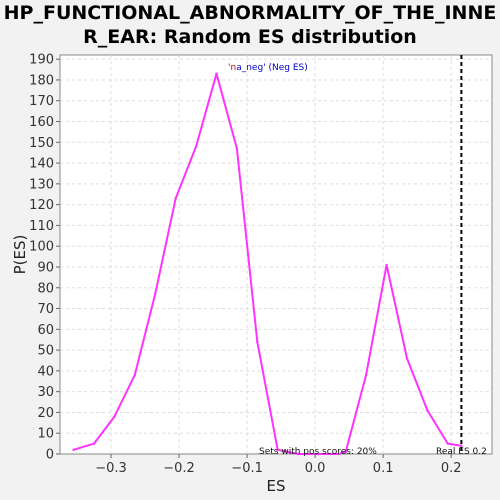 The width and height of the screenshot is (500, 500). Describe the element at coordinates (45, 351) in the screenshot. I see `y-tick-label: 50` at that location.